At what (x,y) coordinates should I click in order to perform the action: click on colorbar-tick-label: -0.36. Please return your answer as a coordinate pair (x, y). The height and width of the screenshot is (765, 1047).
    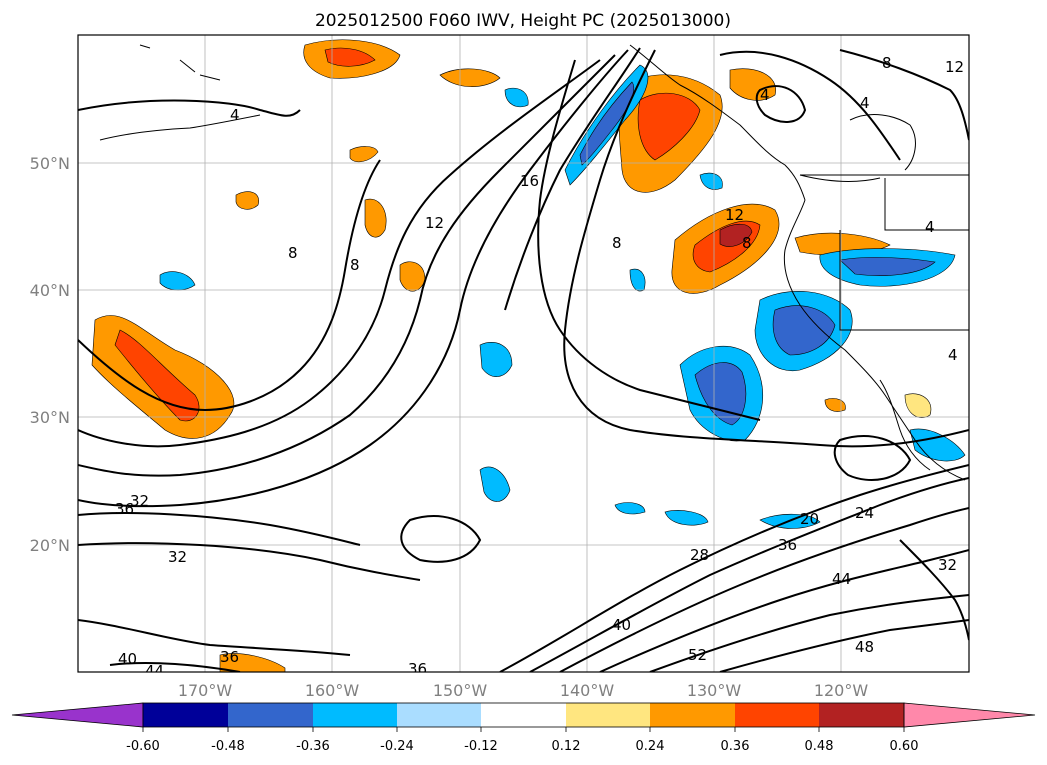
    Looking at the image, I should click on (313, 746).